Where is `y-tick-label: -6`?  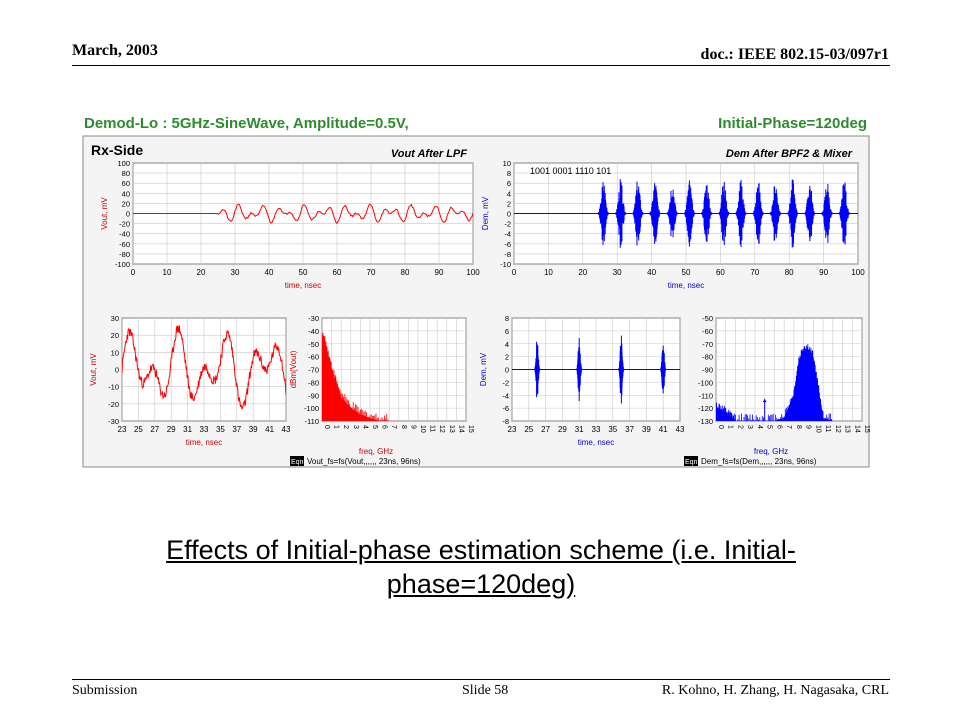
y-tick-label: -6 is located at coordinates (505, 408).